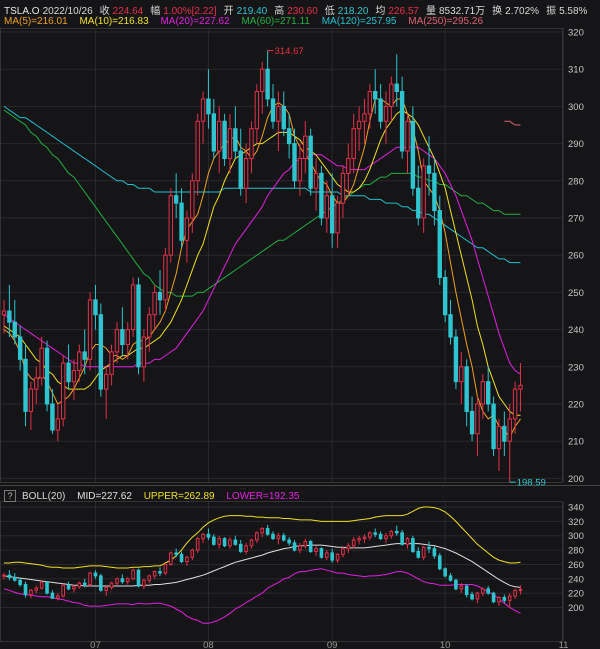 This screenshot has width=600, height=649. I want to click on turn-label: 换, so click(497, 11).